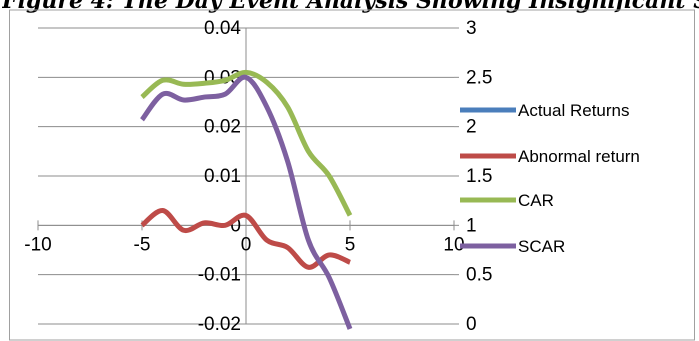 The width and height of the screenshot is (699, 341). Describe the element at coordinates (471, 225) in the screenshot. I see `secondary-y-tick-label: 1` at that location.